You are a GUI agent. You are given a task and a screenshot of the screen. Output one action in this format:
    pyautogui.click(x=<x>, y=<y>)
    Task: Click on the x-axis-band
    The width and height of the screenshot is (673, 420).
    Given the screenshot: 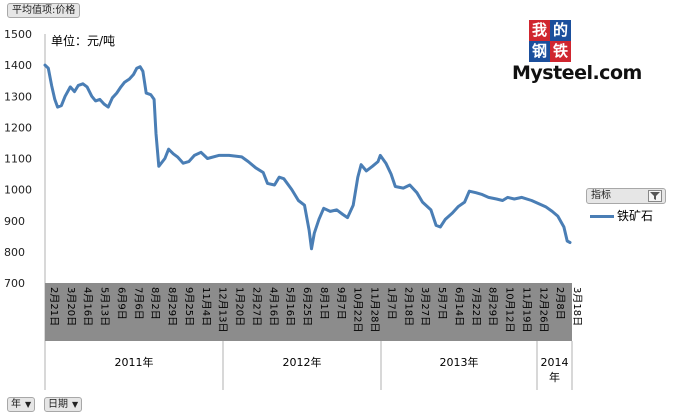 What is the action you would take?
    pyautogui.click(x=308, y=312)
    